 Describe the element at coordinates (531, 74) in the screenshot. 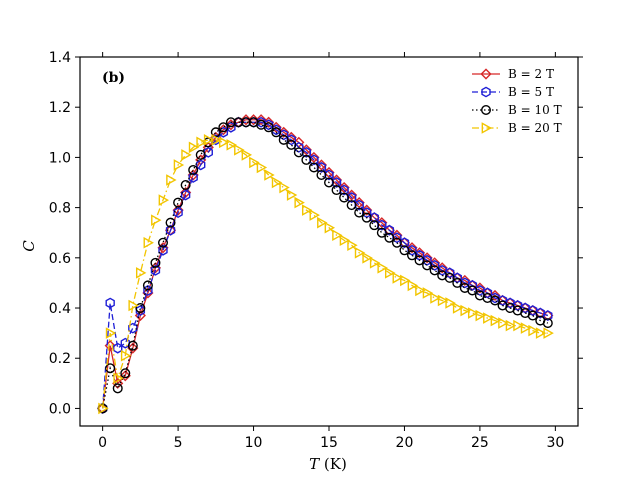

I see `legend-label: B = 2 T` at that location.